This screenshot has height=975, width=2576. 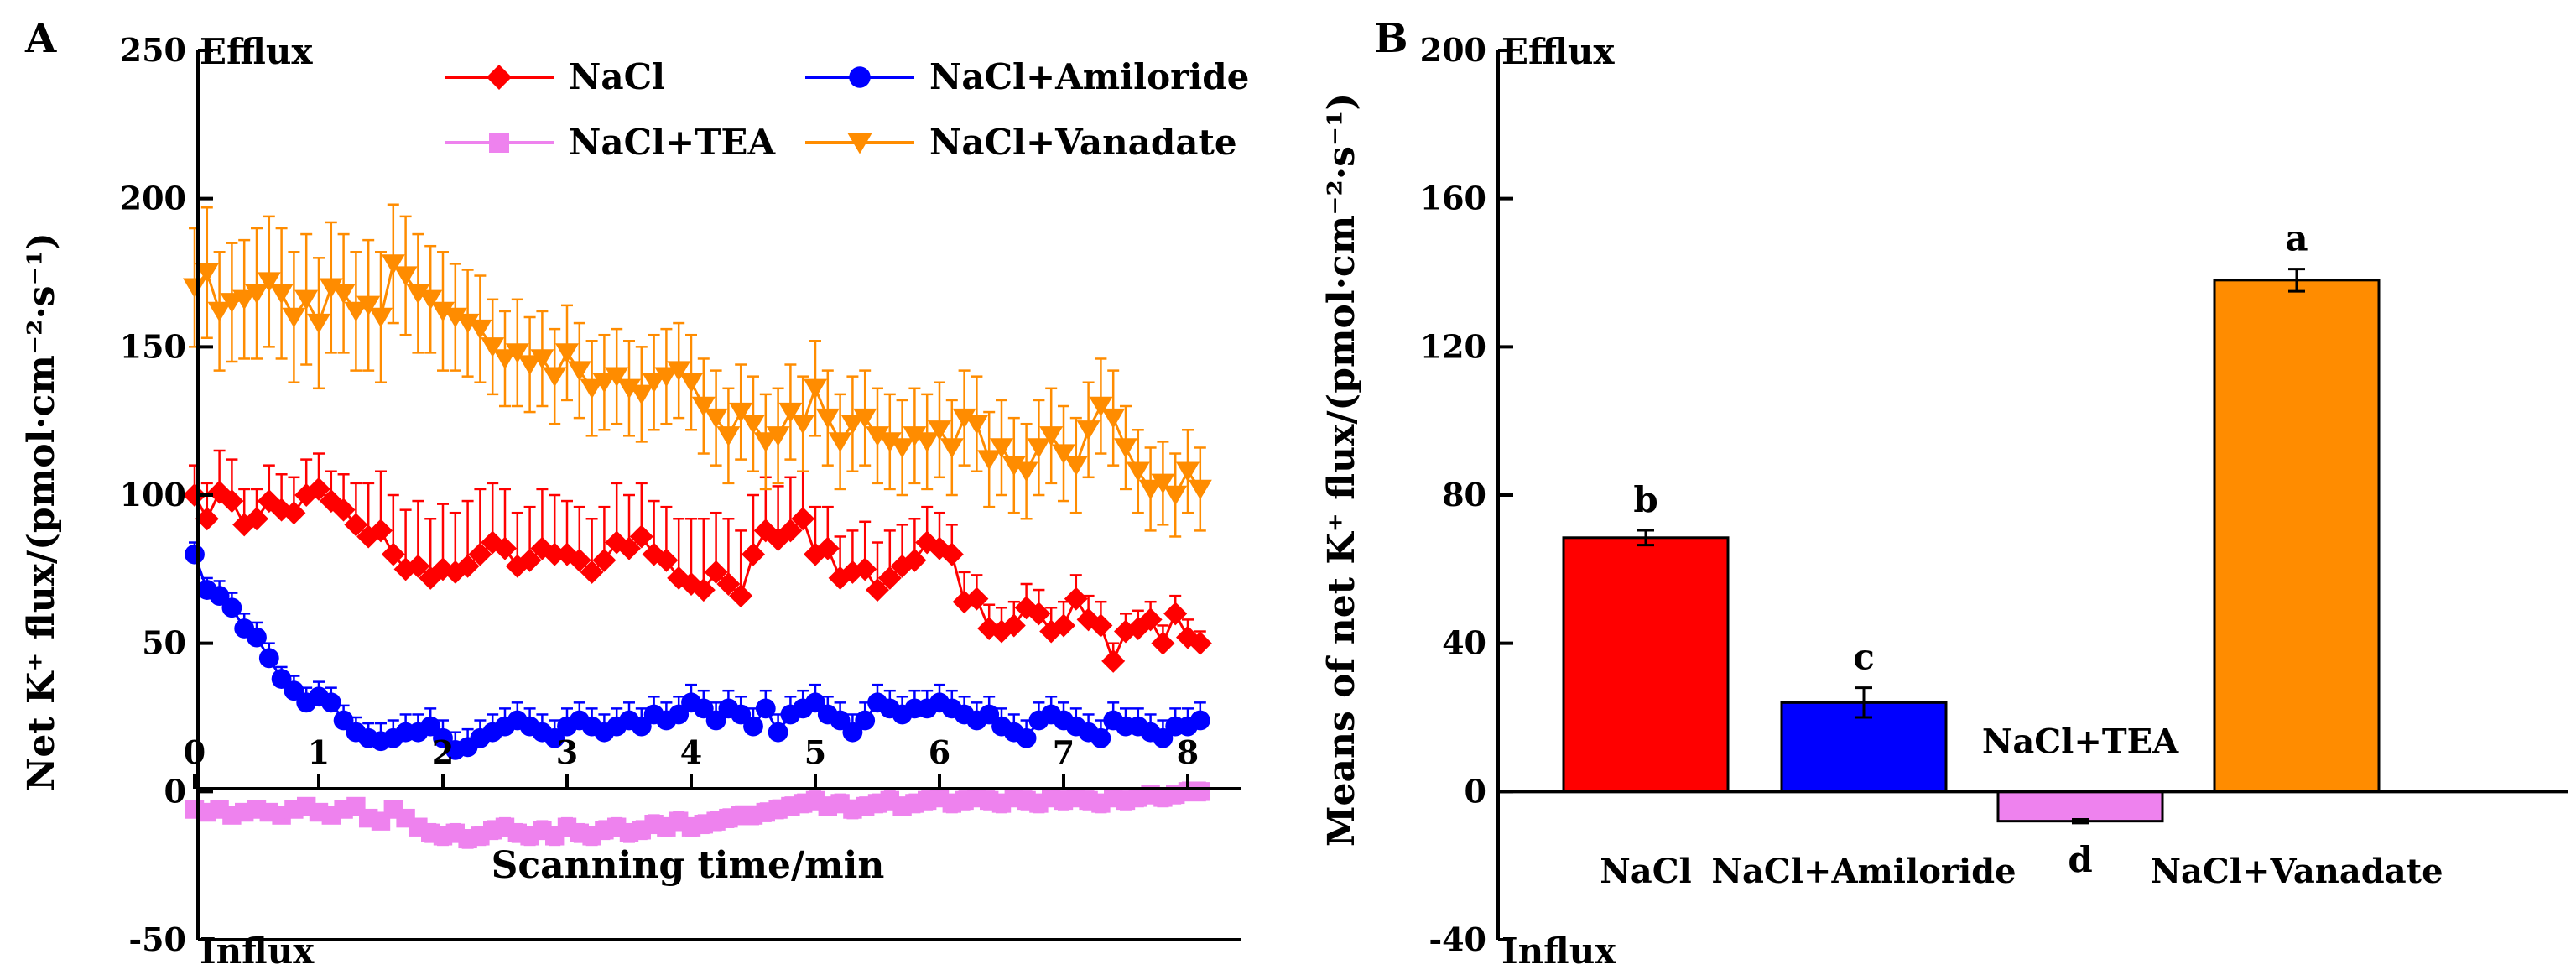 What do you see at coordinates (153, 346) in the screenshot?
I see `panel-a-y-tick-label: 150` at bounding box center [153, 346].